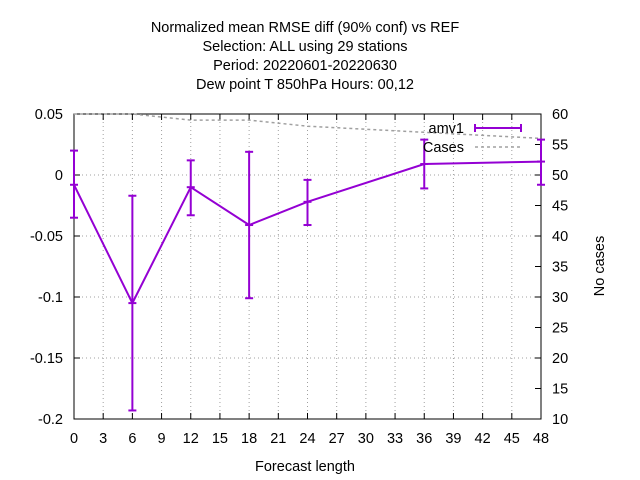 This screenshot has width=640, height=480. I want to click on x-tick-label-15: 45, so click(512, 439).